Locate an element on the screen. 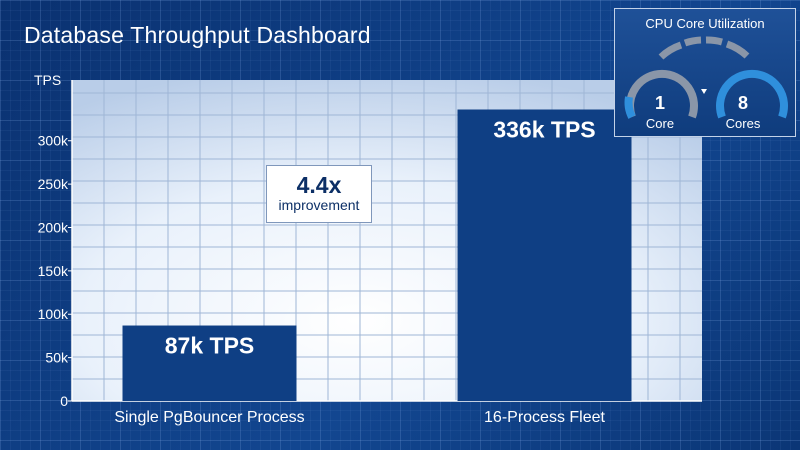  y-tick-label: 250k is located at coordinates (53, 184).